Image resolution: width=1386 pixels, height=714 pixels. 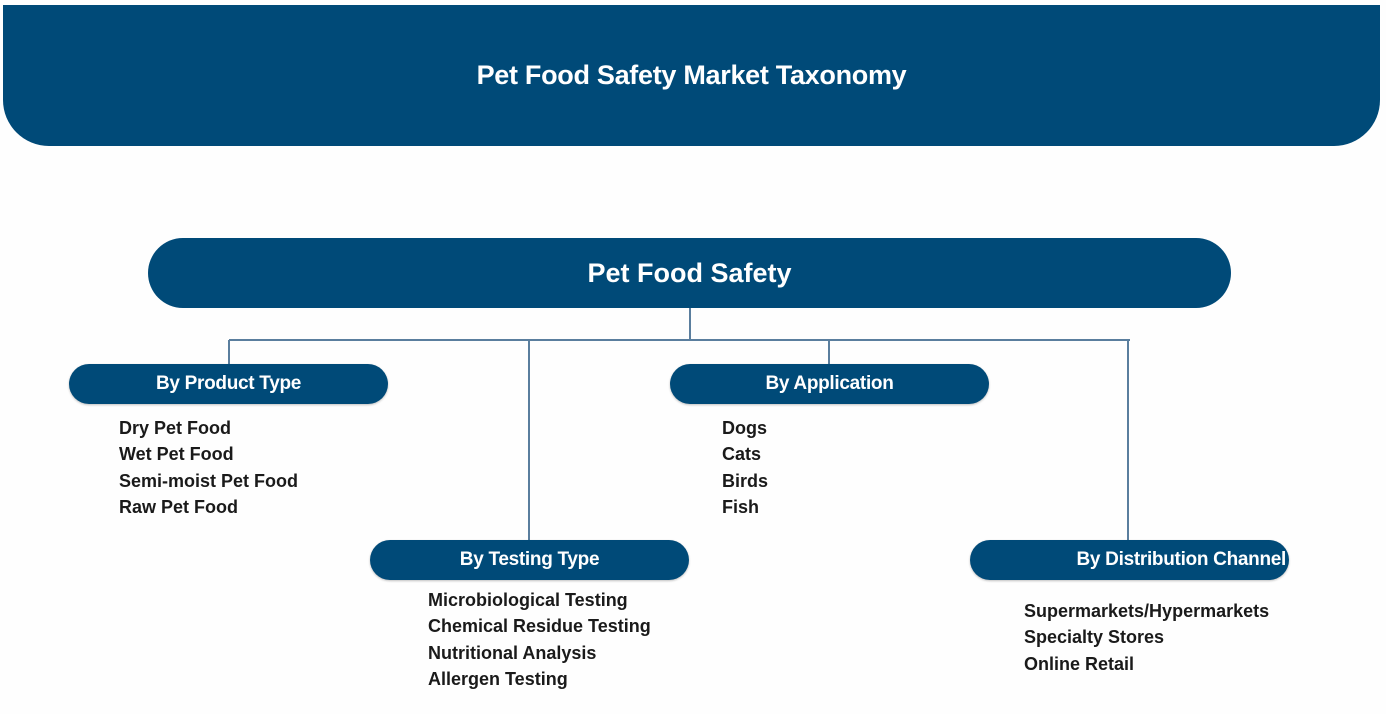 I want to click on connector-distribution, so click(x=1128, y=440).